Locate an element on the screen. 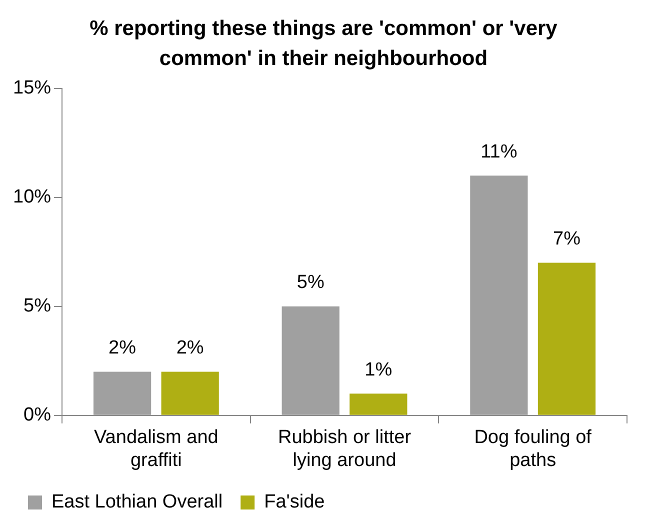  y-tick-label: 0% is located at coordinates (38, 415).